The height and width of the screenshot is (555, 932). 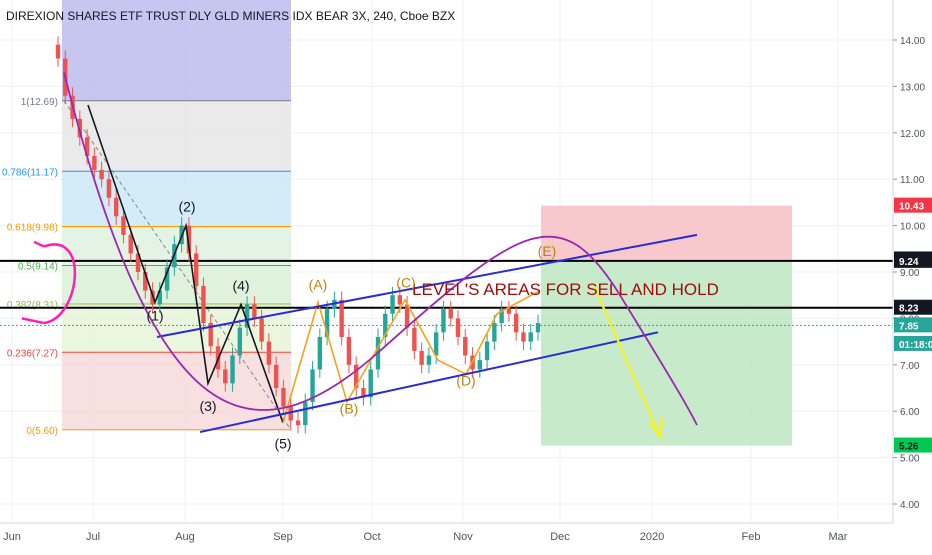 I want to click on y-tick-label: 12.00, so click(x=912, y=134).